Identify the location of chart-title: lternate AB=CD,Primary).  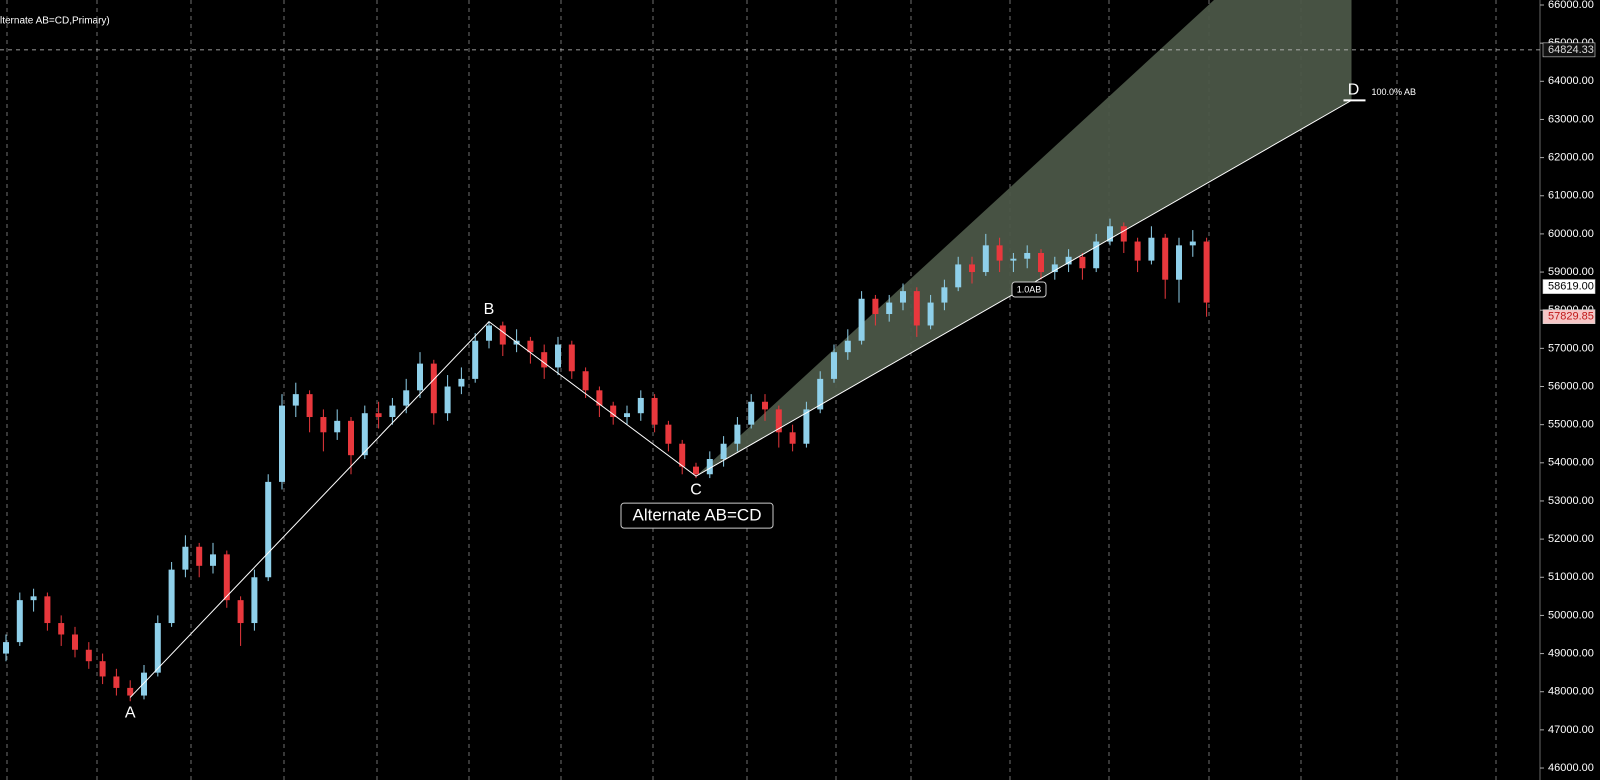
(55, 21).